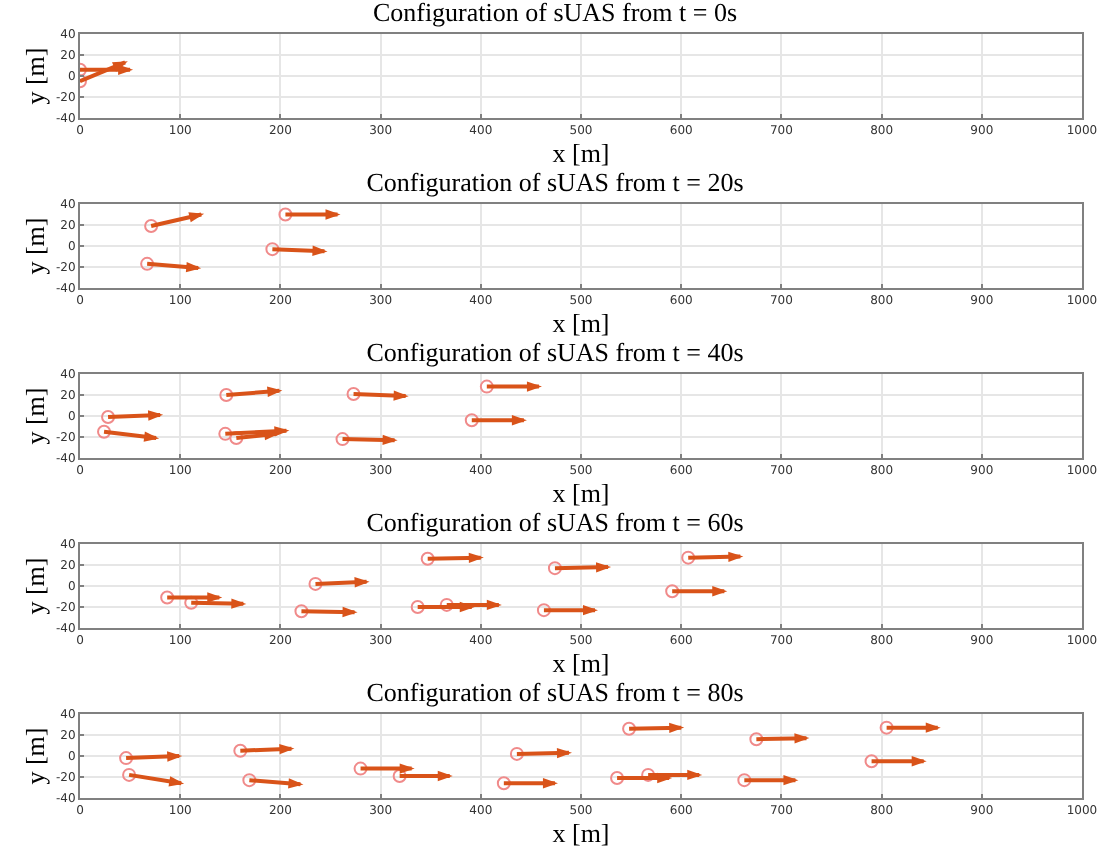 The width and height of the screenshot is (1110, 858). What do you see at coordinates (555, 351) in the screenshot?
I see `chart-title: Configuration of sUAS from t = 40s` at bounding box center [555, 351].